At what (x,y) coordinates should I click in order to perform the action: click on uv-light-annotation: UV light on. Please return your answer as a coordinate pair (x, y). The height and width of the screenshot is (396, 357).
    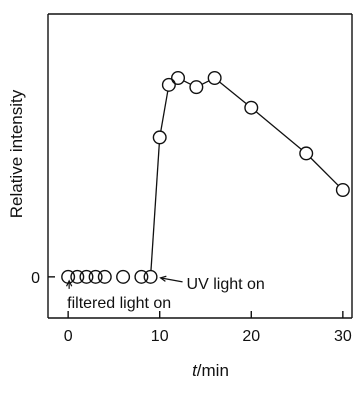
    Looking at the image, I should click on (226, 284).